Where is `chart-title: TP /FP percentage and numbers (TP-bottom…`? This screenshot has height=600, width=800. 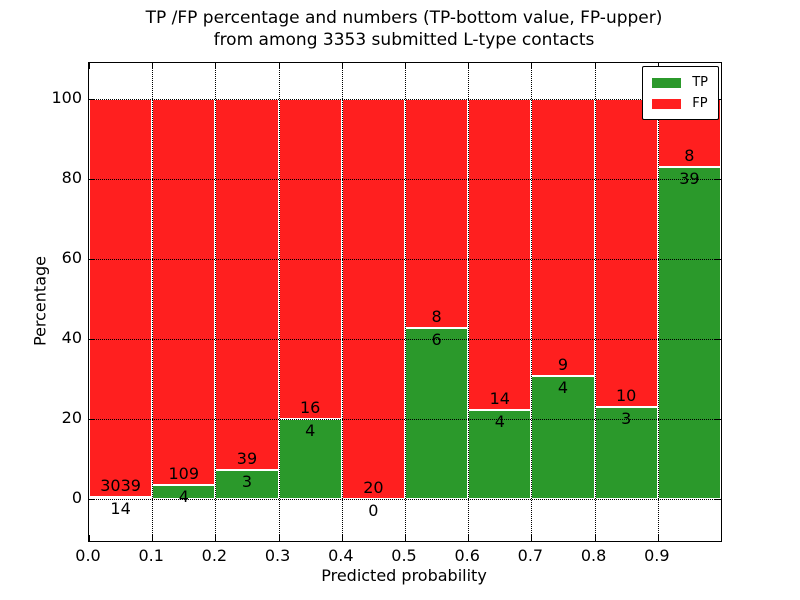
chart-title: TP /FP percentage and numbers (TP-bottom… is located at coordinates (404, 29).